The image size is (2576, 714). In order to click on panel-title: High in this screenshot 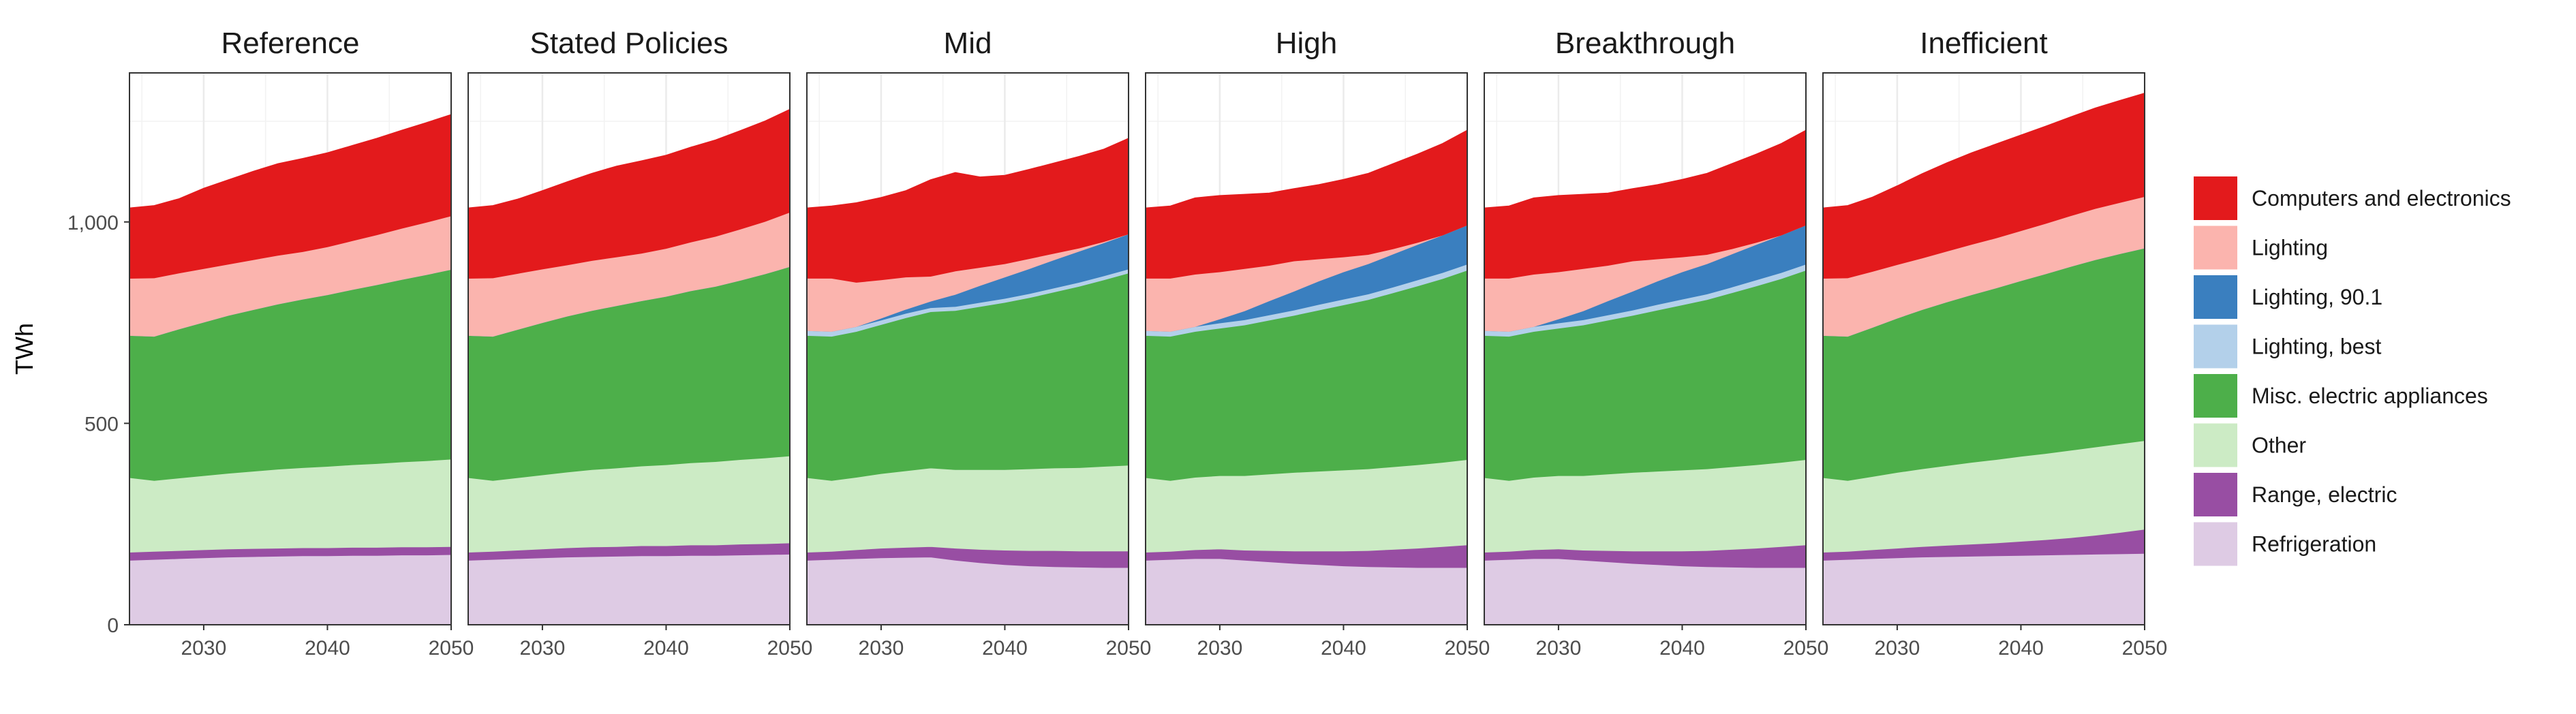, I will do `click(1307, 43)`.